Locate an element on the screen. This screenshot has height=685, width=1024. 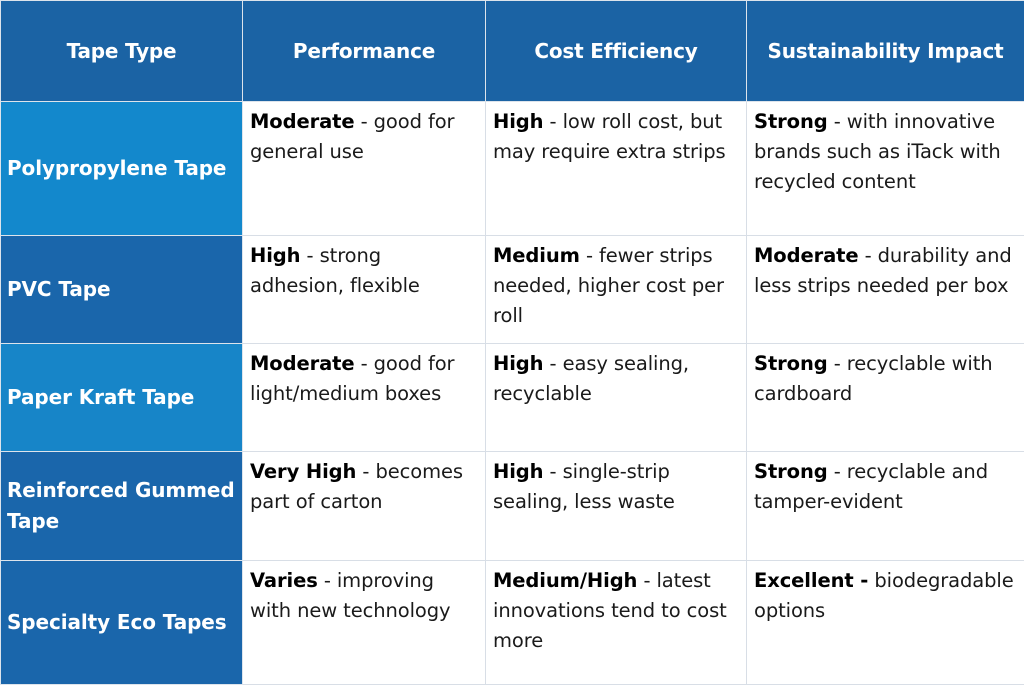
tape-type-cell: Reinforced Gummed Tape is located at coordinates (122, 506).